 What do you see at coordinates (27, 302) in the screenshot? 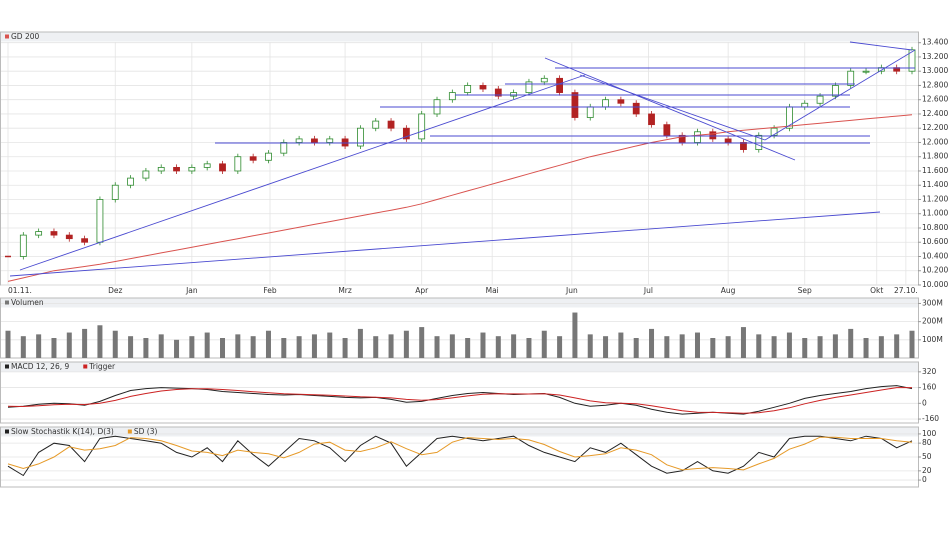
I see `legend-label: Volumen` at bounding box center [27, 302].